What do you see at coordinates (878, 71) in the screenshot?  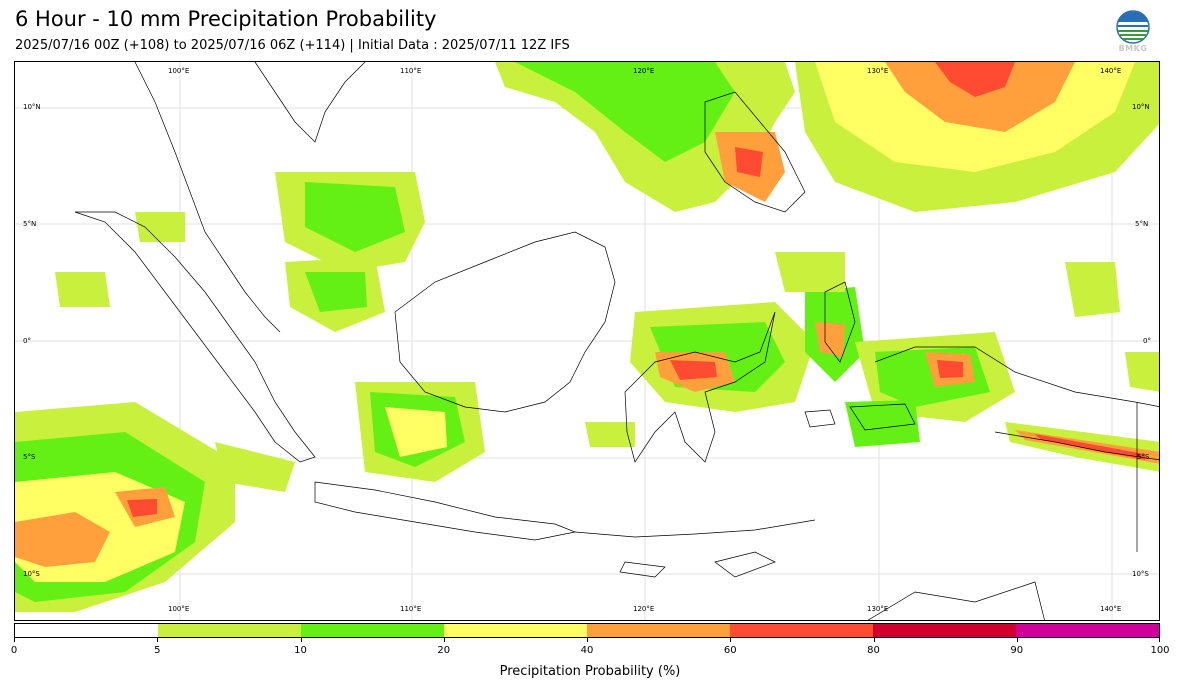 I see `lon-label-top: 130°E` at bounding box center [878, 71].